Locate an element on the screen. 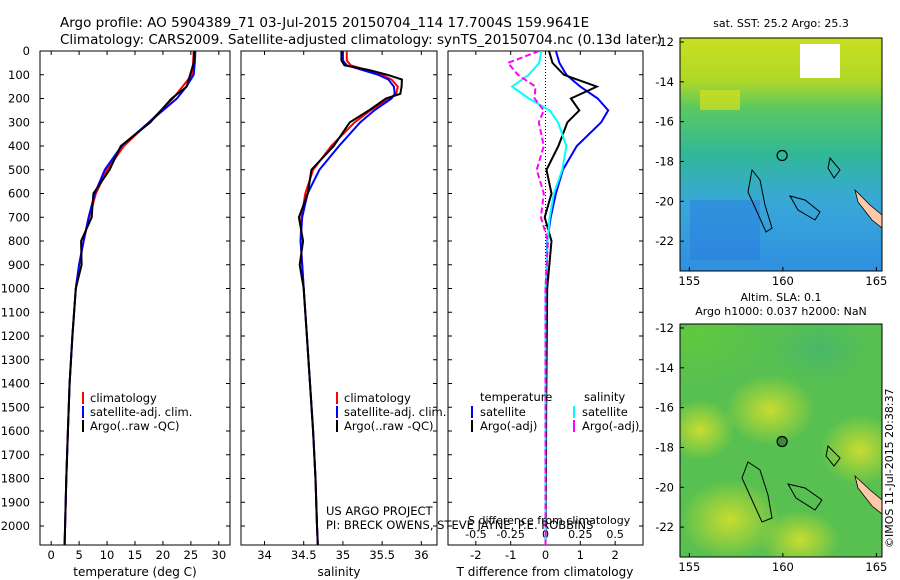 The height and width of the screenshot is (580, 900). series-line-t-satellite is located at coordinates (577, 298).